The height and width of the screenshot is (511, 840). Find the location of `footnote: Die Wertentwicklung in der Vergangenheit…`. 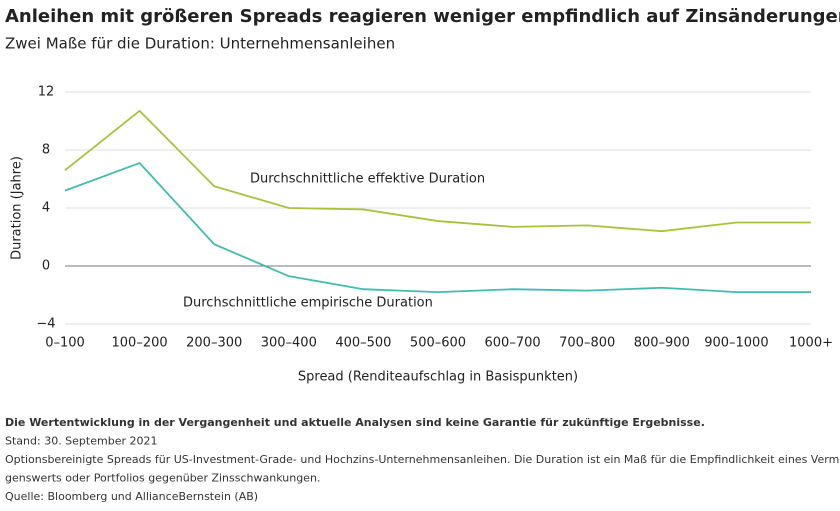

footnote: Die Wertentwicklung in der Vergangenheit… is located at coordinates (355, 422).